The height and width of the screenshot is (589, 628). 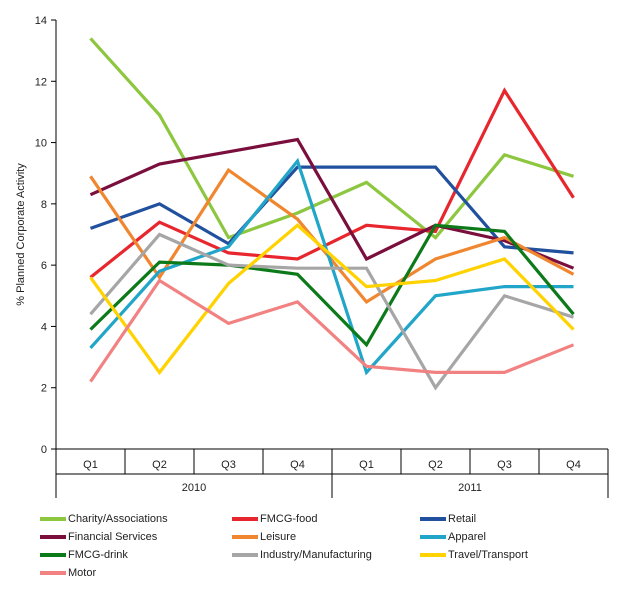 I want to click on y-tick-label: 6, so click(x=44, y=266).